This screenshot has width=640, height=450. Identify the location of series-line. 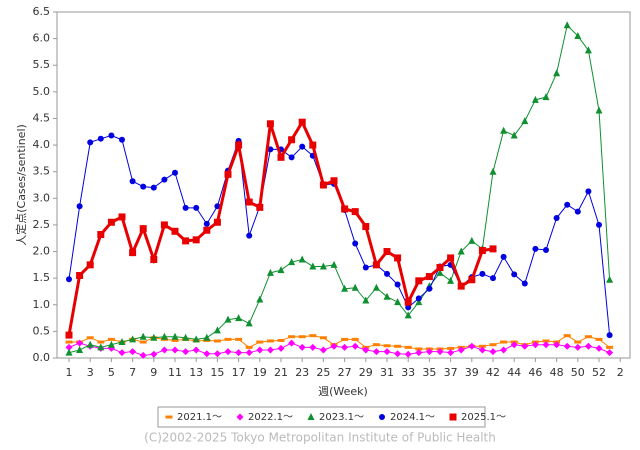
(339, 342).